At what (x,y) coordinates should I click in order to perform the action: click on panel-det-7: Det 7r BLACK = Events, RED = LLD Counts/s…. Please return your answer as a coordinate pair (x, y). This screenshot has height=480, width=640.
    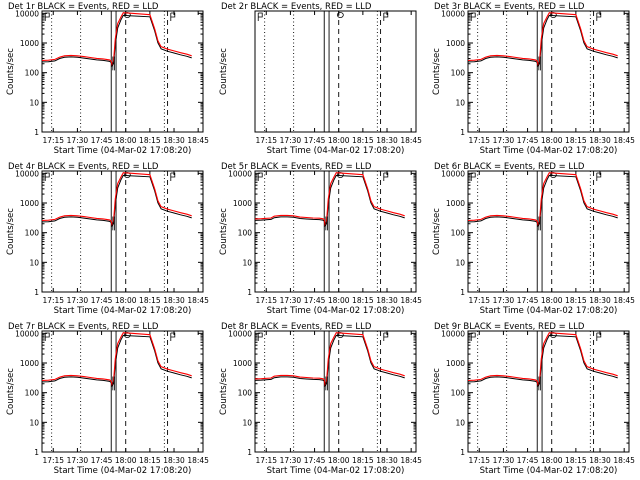
    Looking at the image, I should click on (107, 399).